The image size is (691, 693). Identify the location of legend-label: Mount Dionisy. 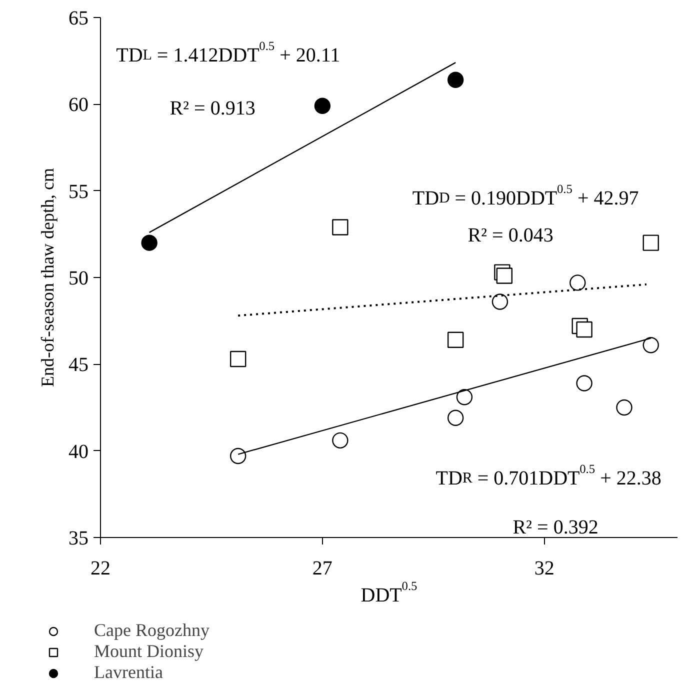
(149, 651).